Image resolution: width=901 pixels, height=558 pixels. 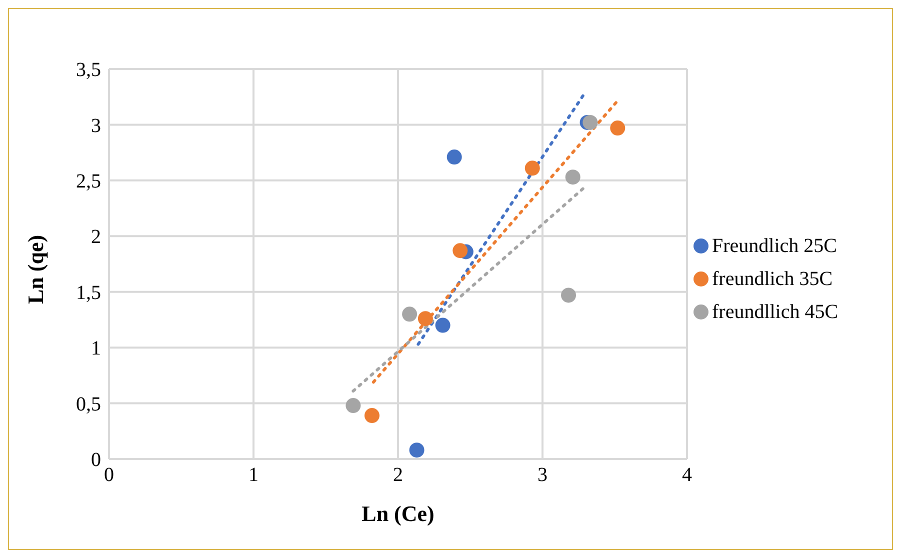 I want to click on legend-label: freundlich 35C, so click(x=772, y=279).